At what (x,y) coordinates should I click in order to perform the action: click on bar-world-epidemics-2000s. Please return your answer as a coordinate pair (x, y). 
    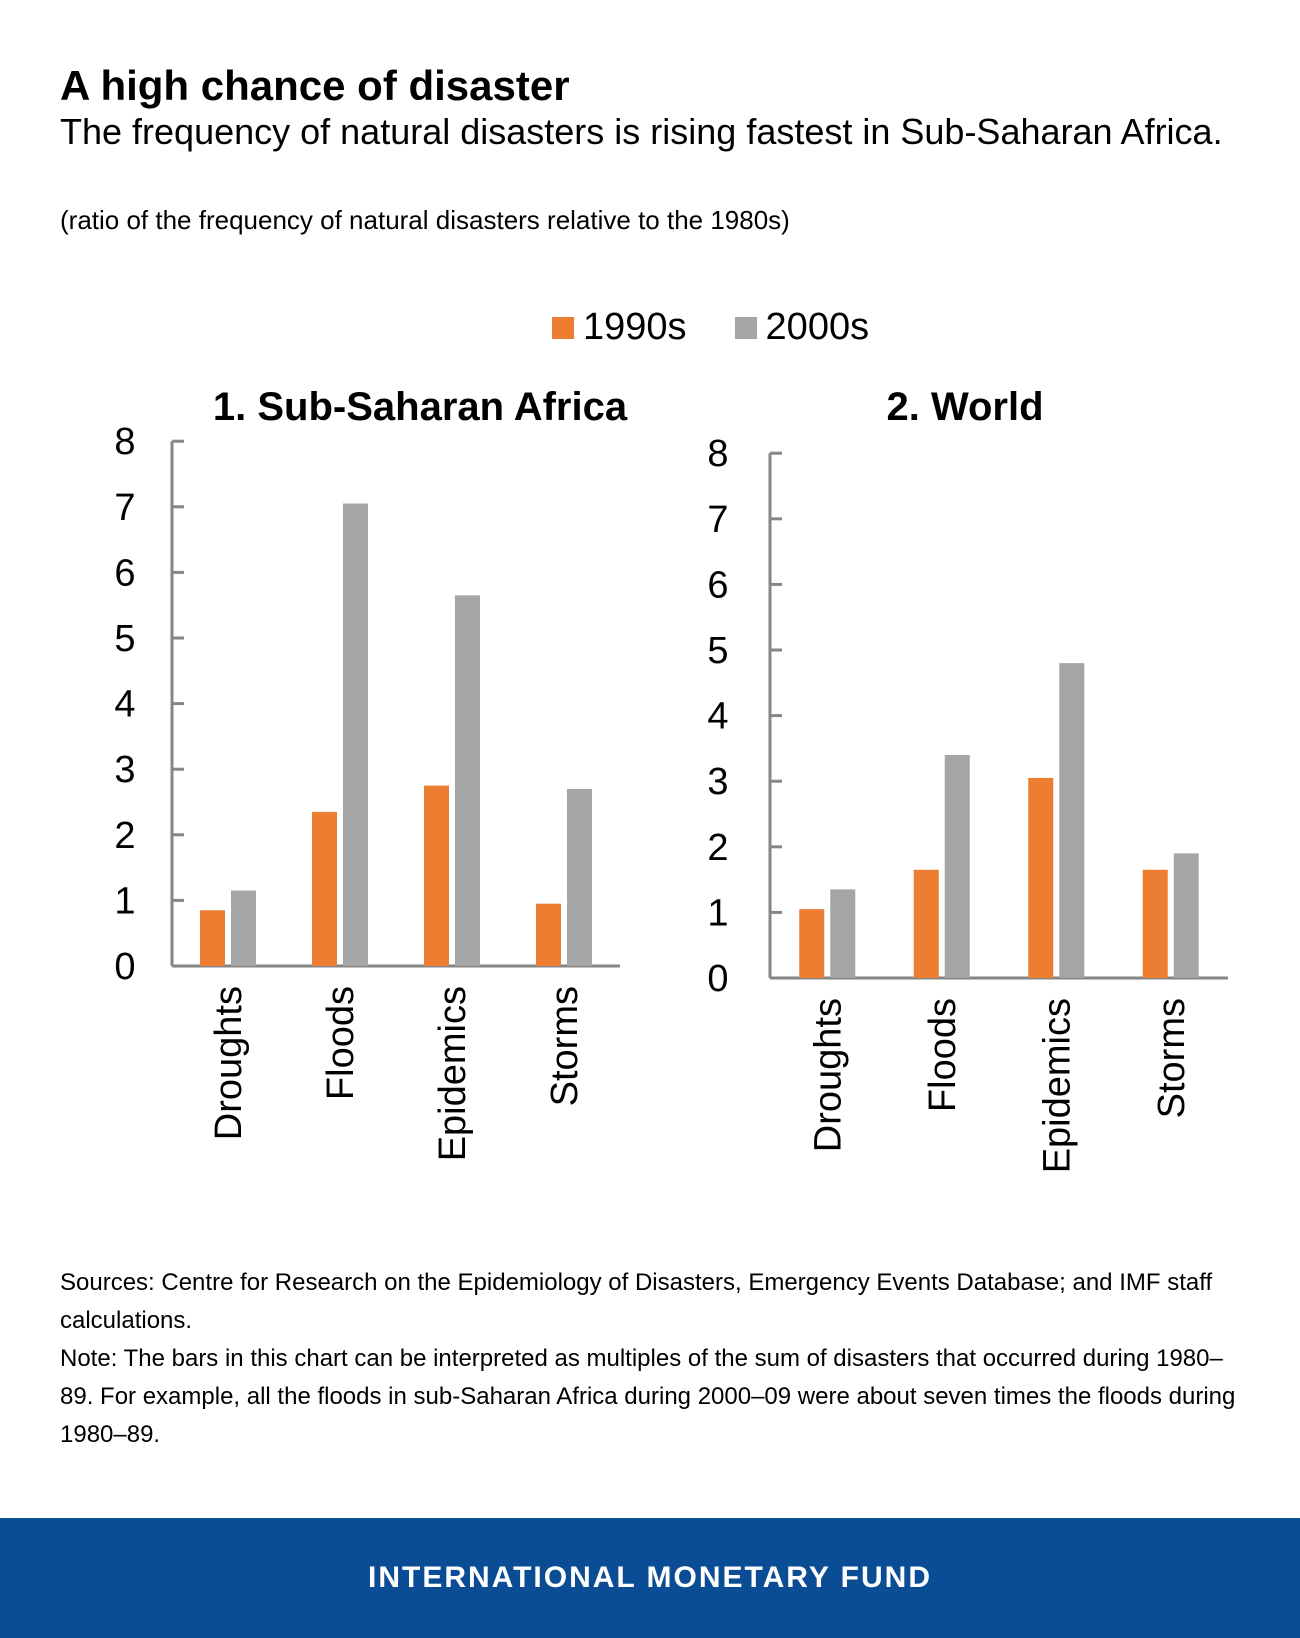
    Looking at the image, I should click on (1072, 820).